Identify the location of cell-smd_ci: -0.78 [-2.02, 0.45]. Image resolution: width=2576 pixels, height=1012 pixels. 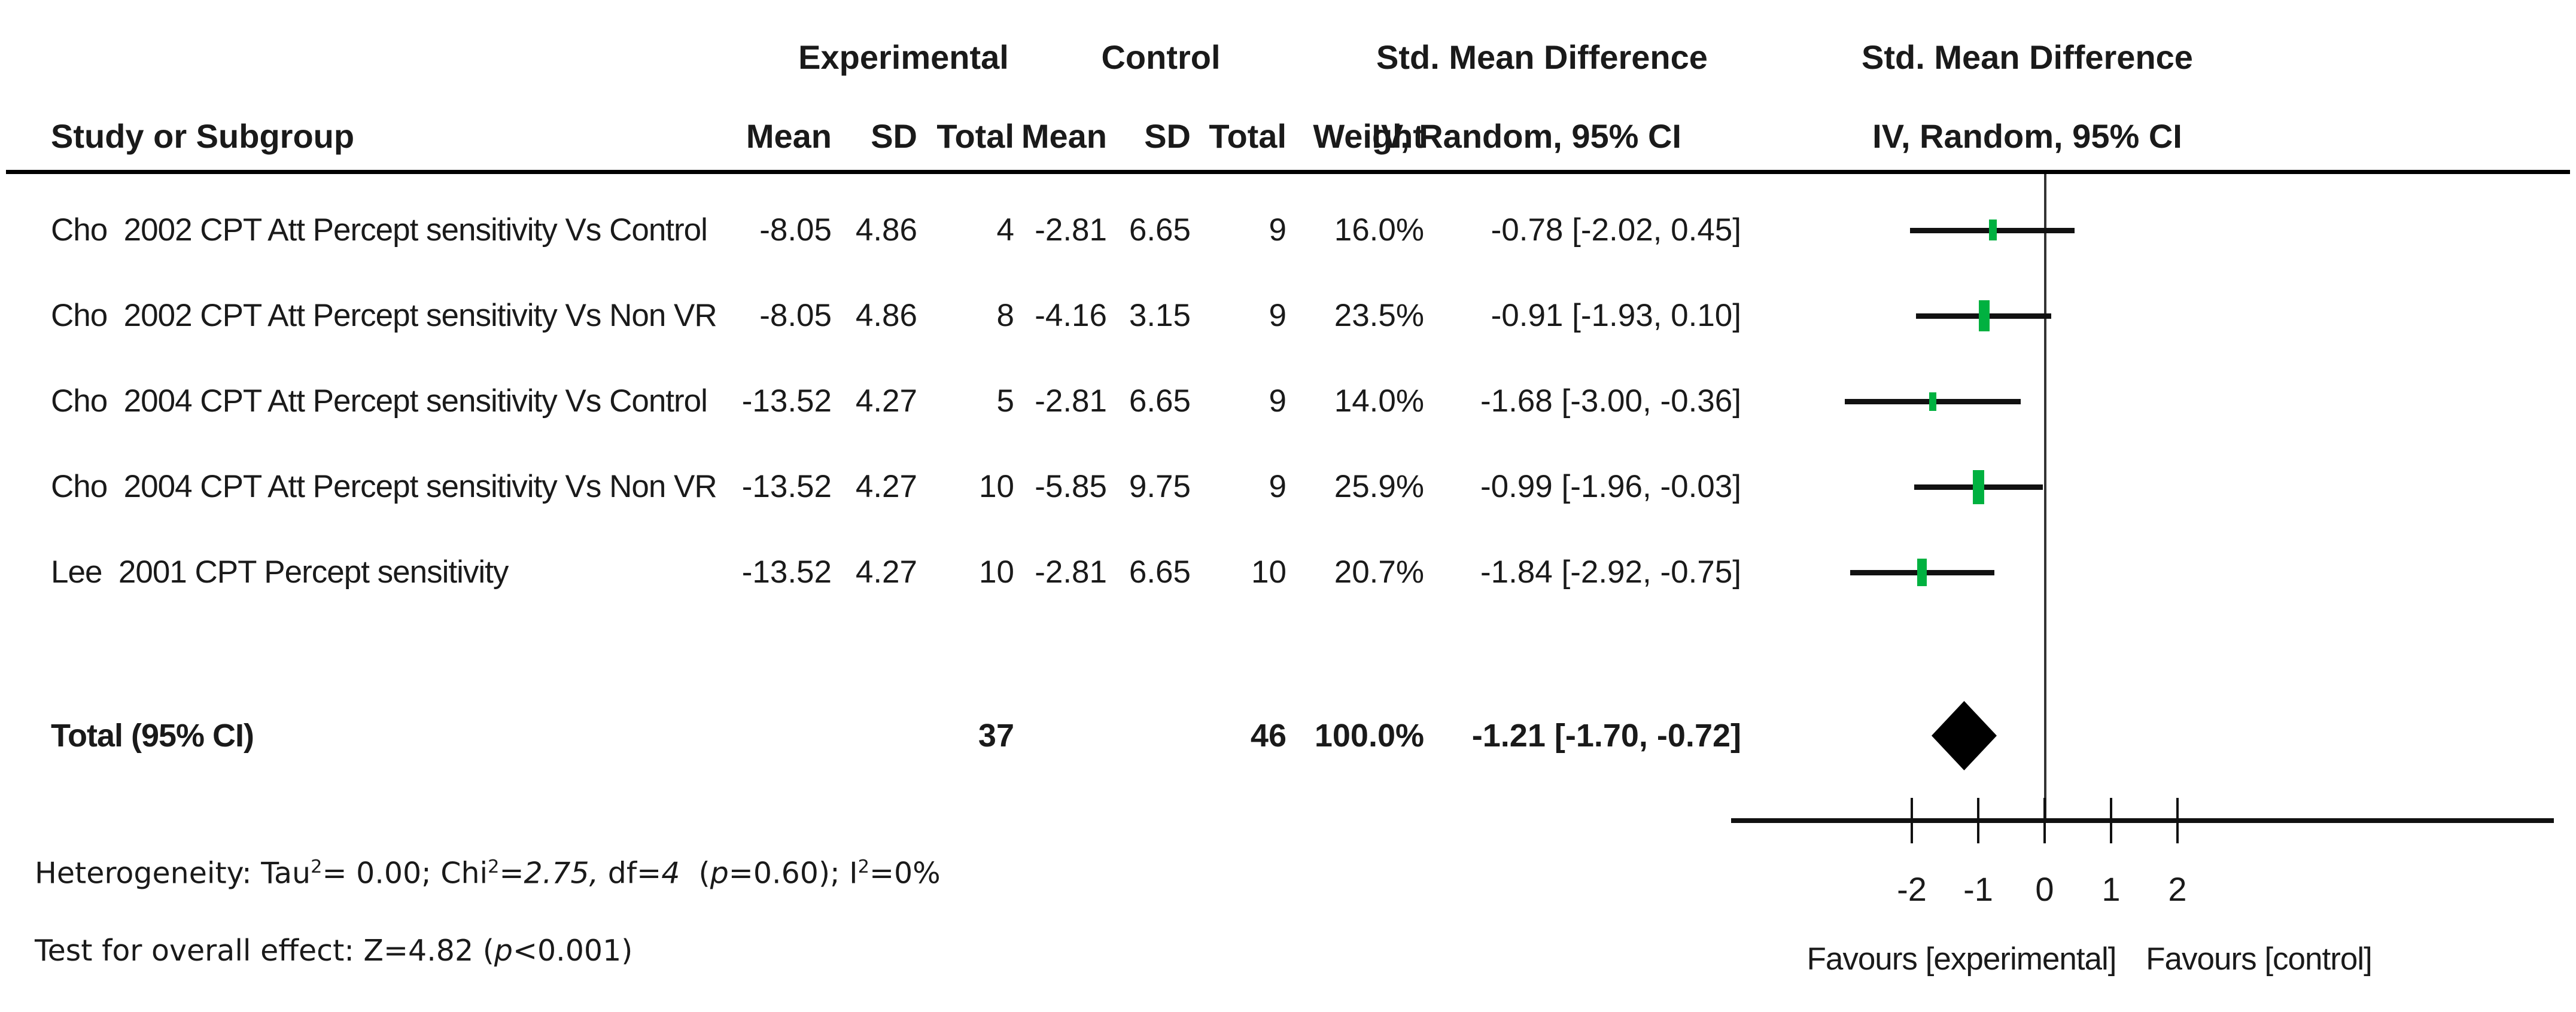
(1616, 230).